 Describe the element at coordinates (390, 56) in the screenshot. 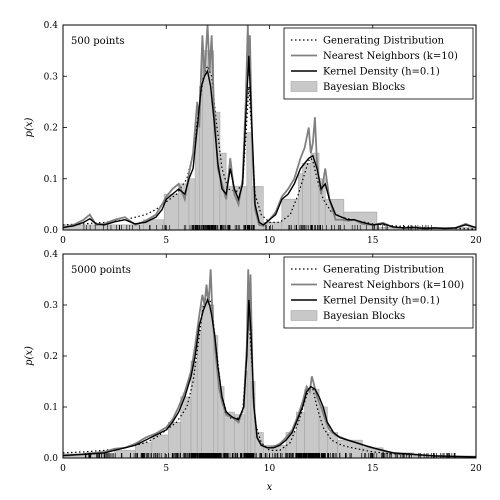

I see `legend-entry-label: Nearest Neighbors (k=10)` at that location.